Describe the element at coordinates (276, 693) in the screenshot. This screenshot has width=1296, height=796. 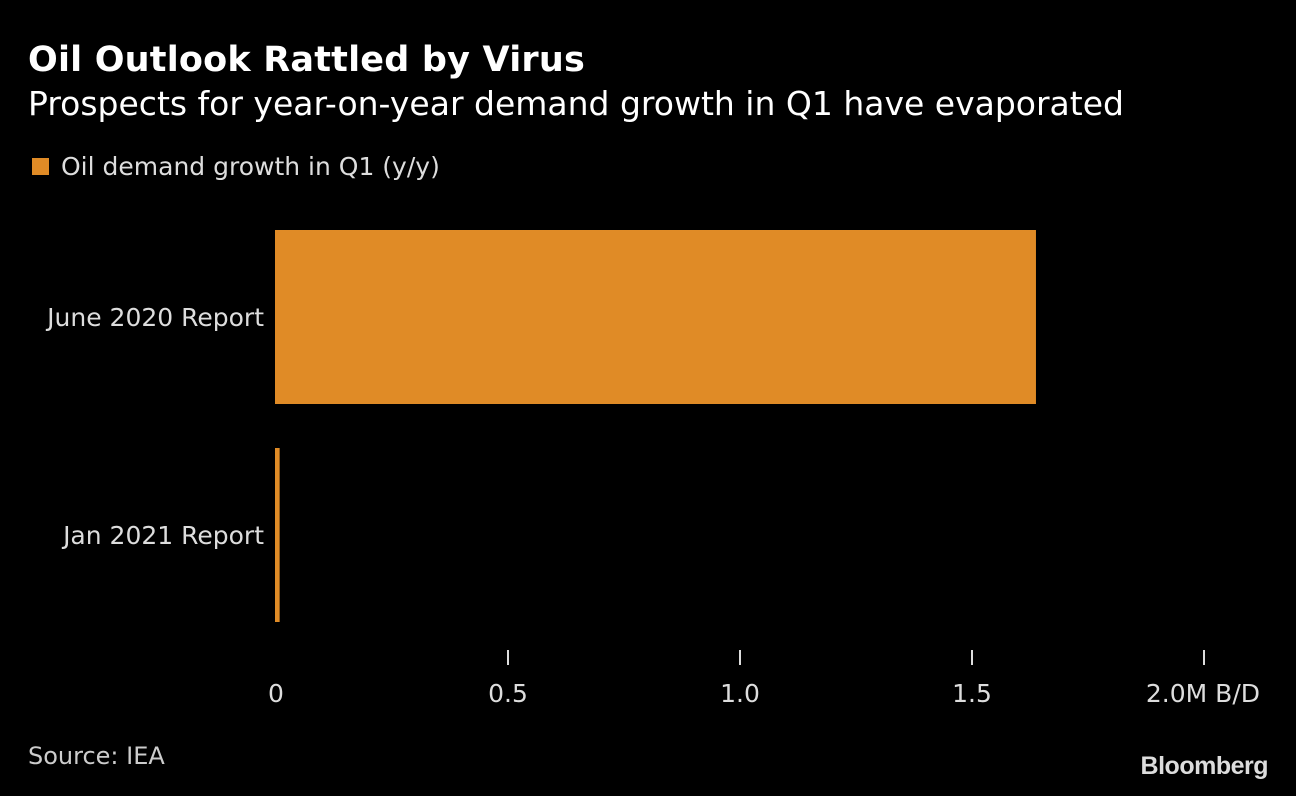
I see `tick-label: 0` at that location.